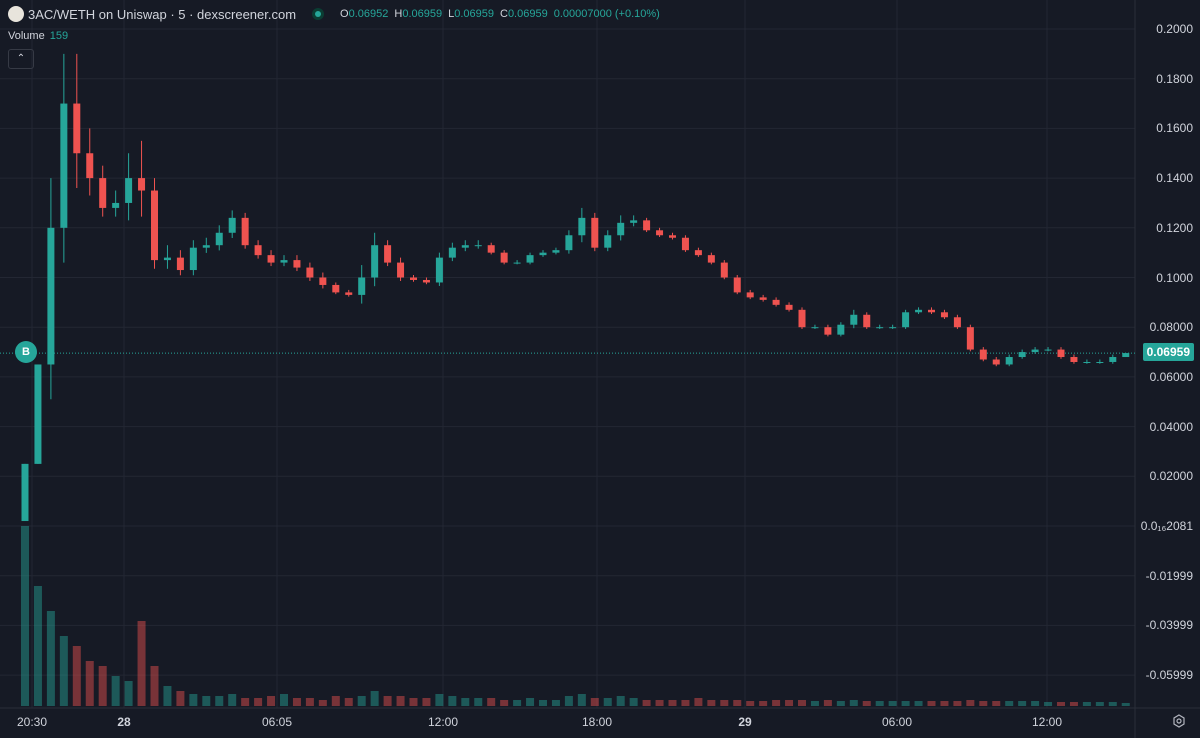 The width and height of the screenshot is (1200, 738). Describe the element at coordinates (1179, 721) in the screenshot. I see `settings-gear-icon` at that location.